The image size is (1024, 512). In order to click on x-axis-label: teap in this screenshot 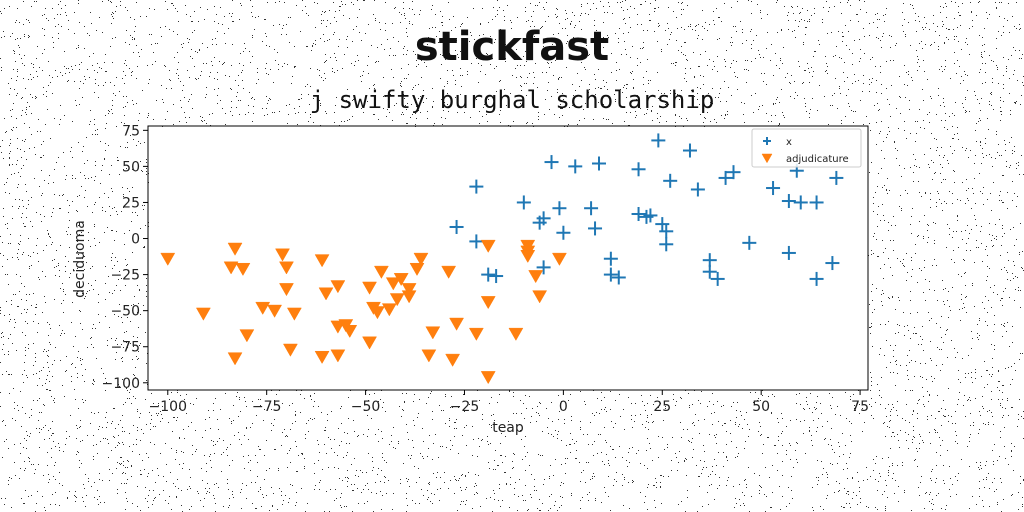, I will do `click(508, 428)`.